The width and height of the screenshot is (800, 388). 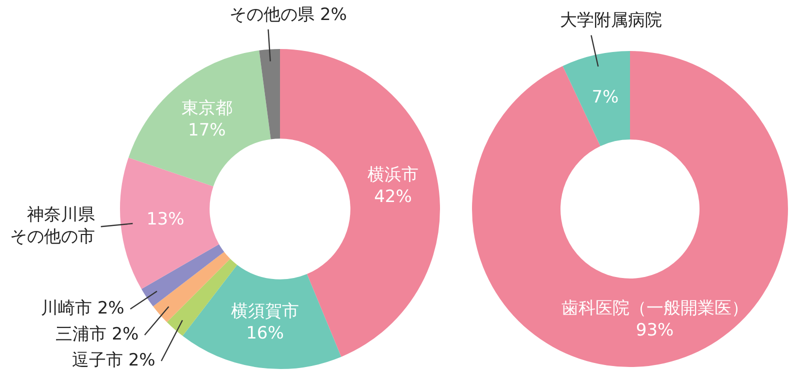 I want to click on data-label: 17%, so click(x=207, y=130).